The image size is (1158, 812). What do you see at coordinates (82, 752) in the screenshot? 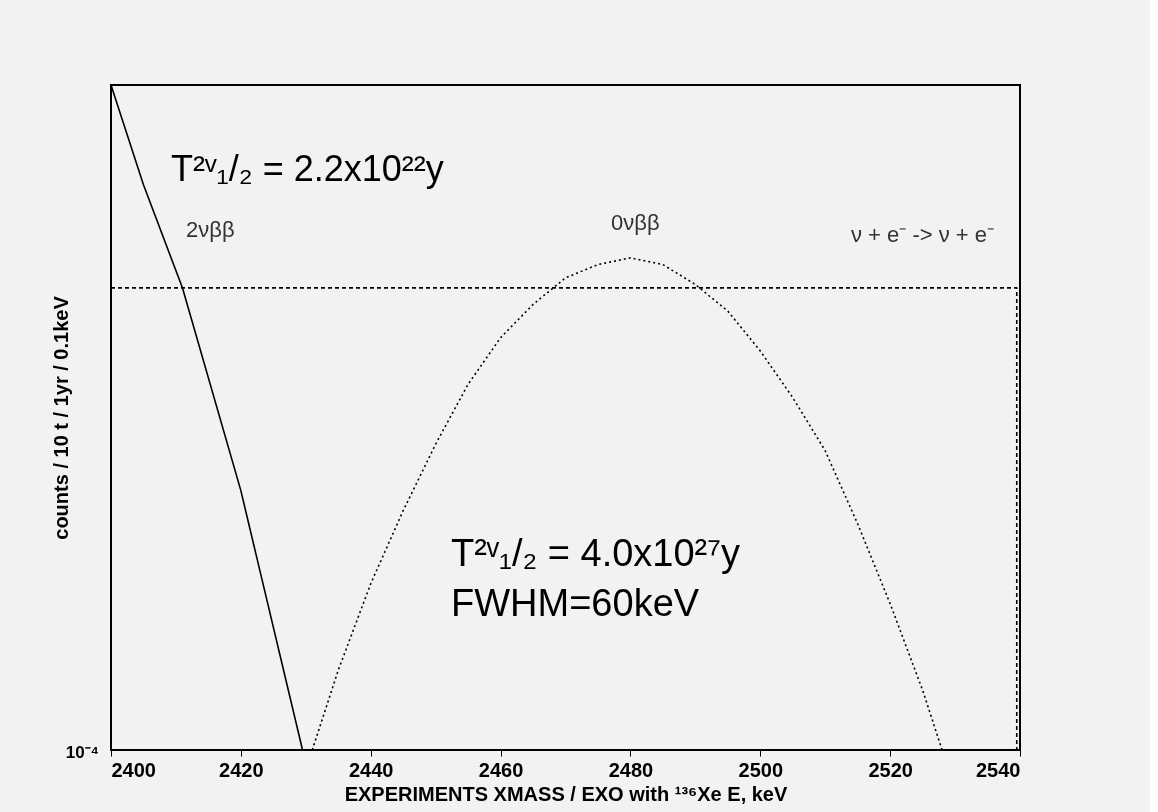
I see `text: 10⁻⁴` at bounding box center [82, 752].